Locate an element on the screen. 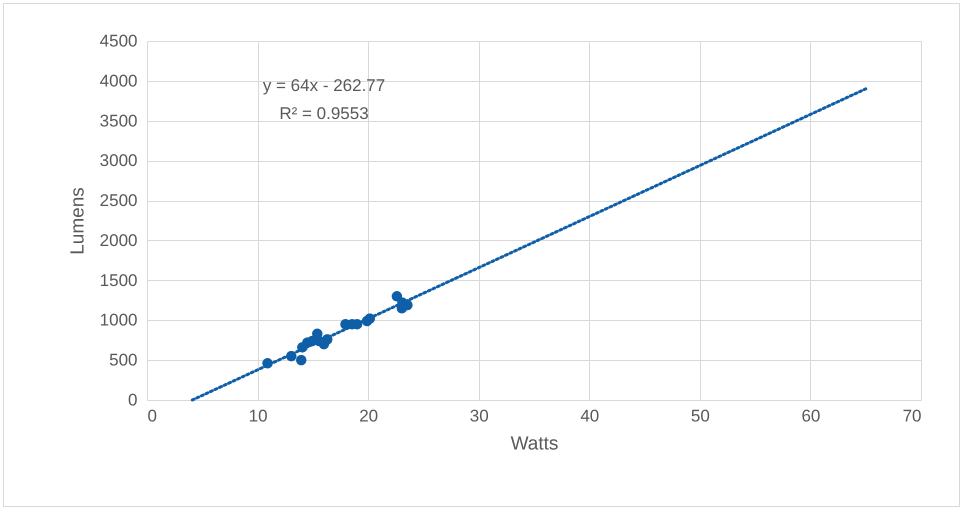  x-tick-label: 20 is located at coordinates (368, 416).